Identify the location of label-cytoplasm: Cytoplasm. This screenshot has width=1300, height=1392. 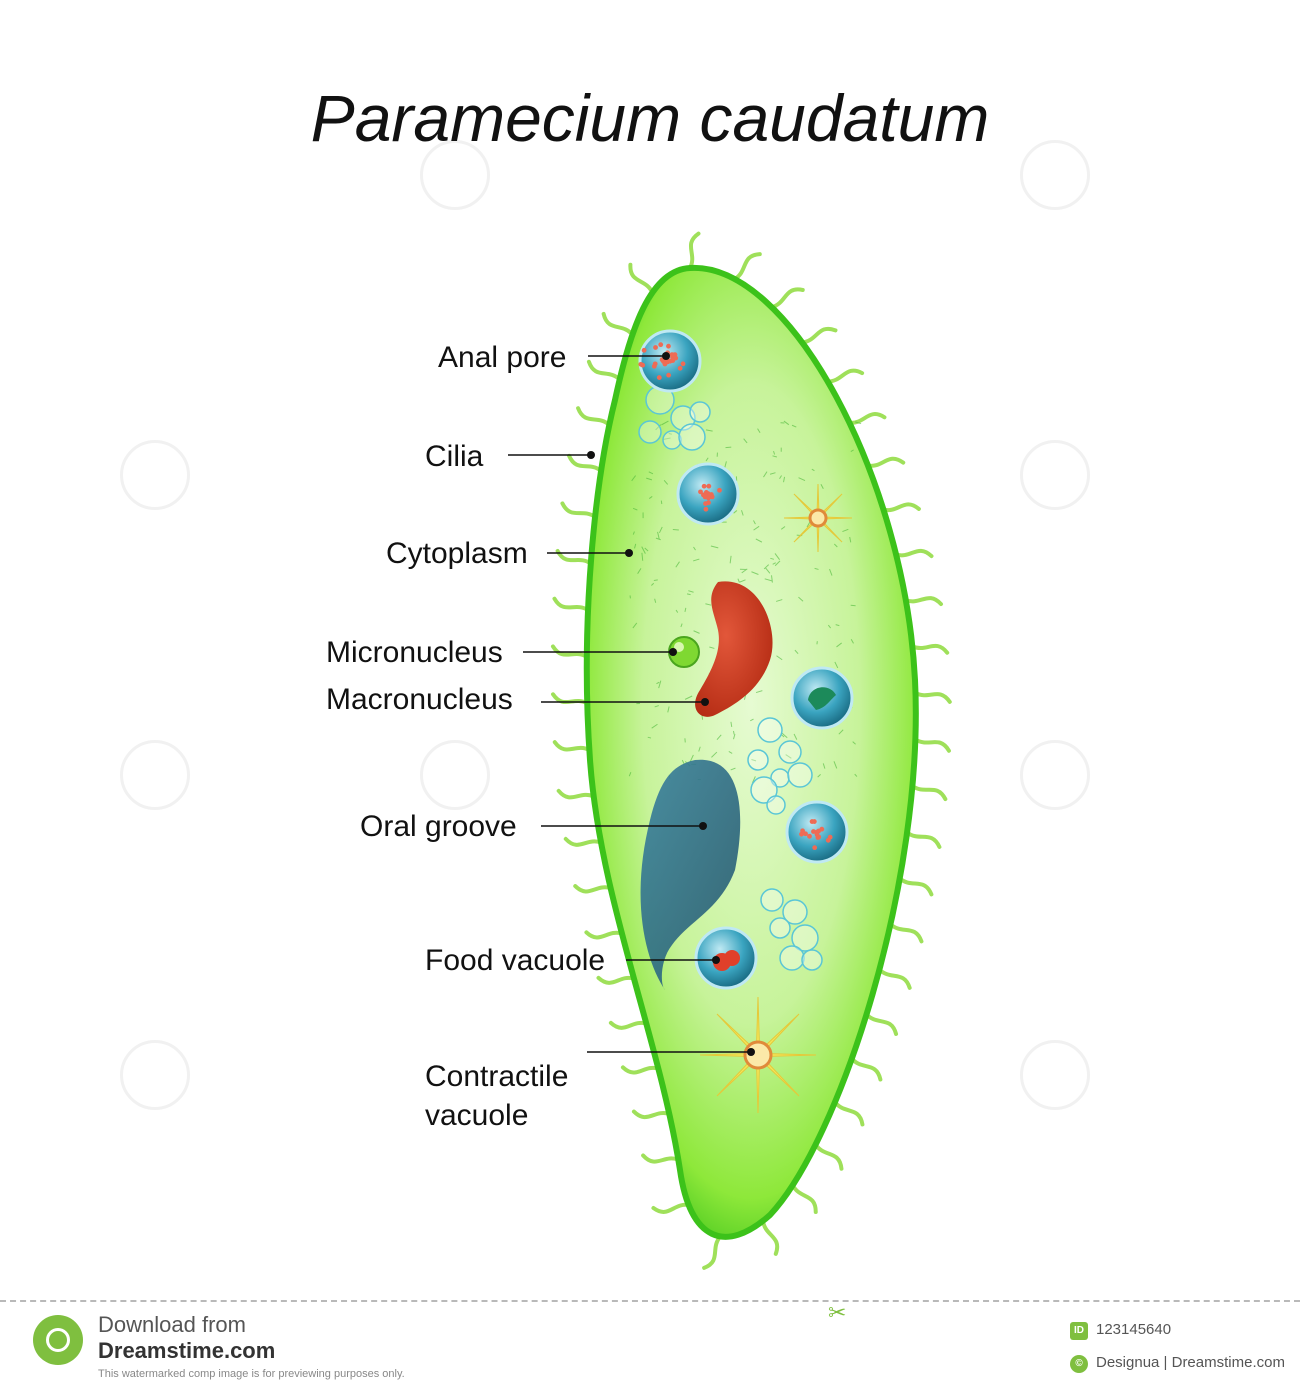
(457, 553).